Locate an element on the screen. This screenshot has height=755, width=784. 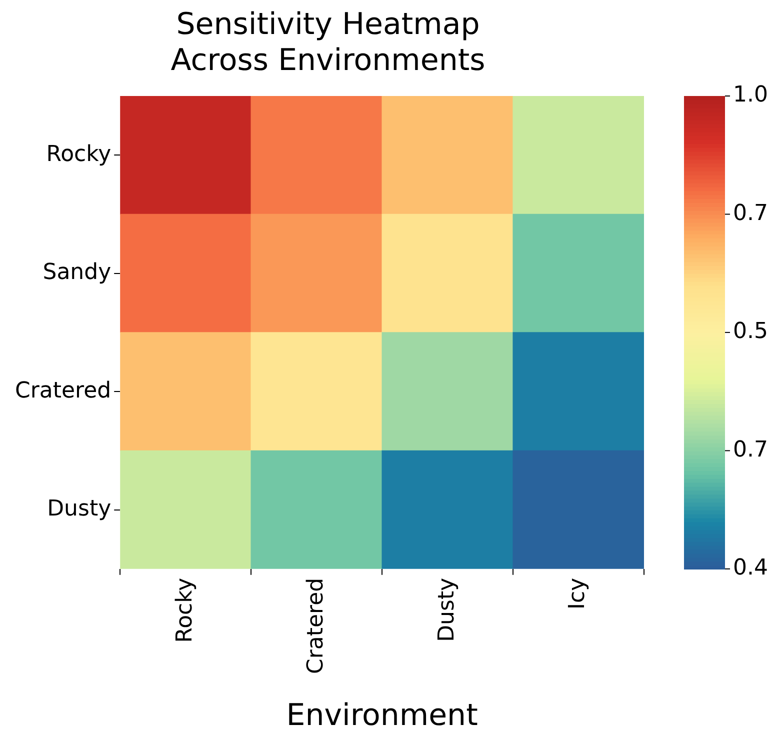
text: 0.5 is located at coordinates (750, 331).